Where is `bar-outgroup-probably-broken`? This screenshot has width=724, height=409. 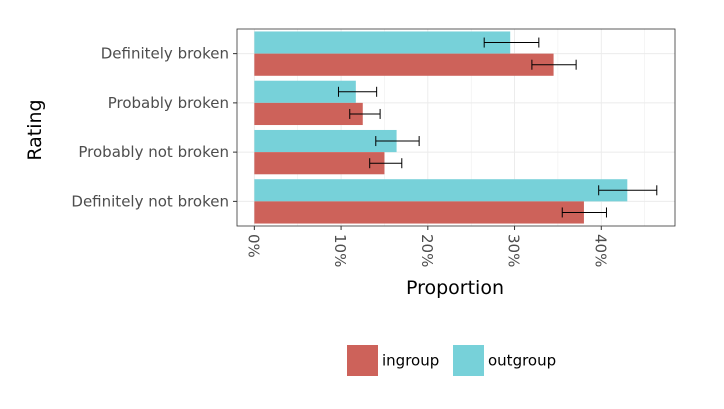
bar-outgroup-probably-broken is located at coordinates (305, 91).